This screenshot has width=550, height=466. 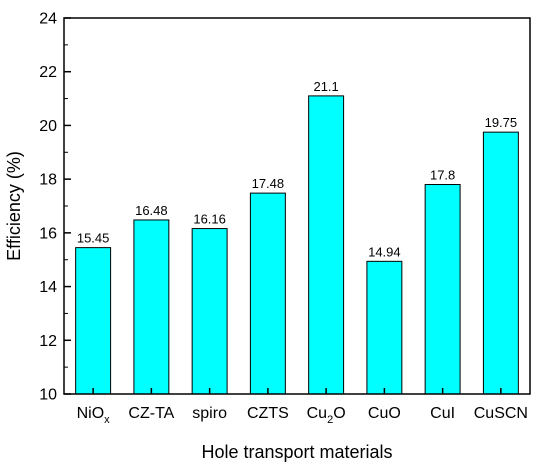 I want to click on y-tick-label: 16, so click(x=48, y=233).